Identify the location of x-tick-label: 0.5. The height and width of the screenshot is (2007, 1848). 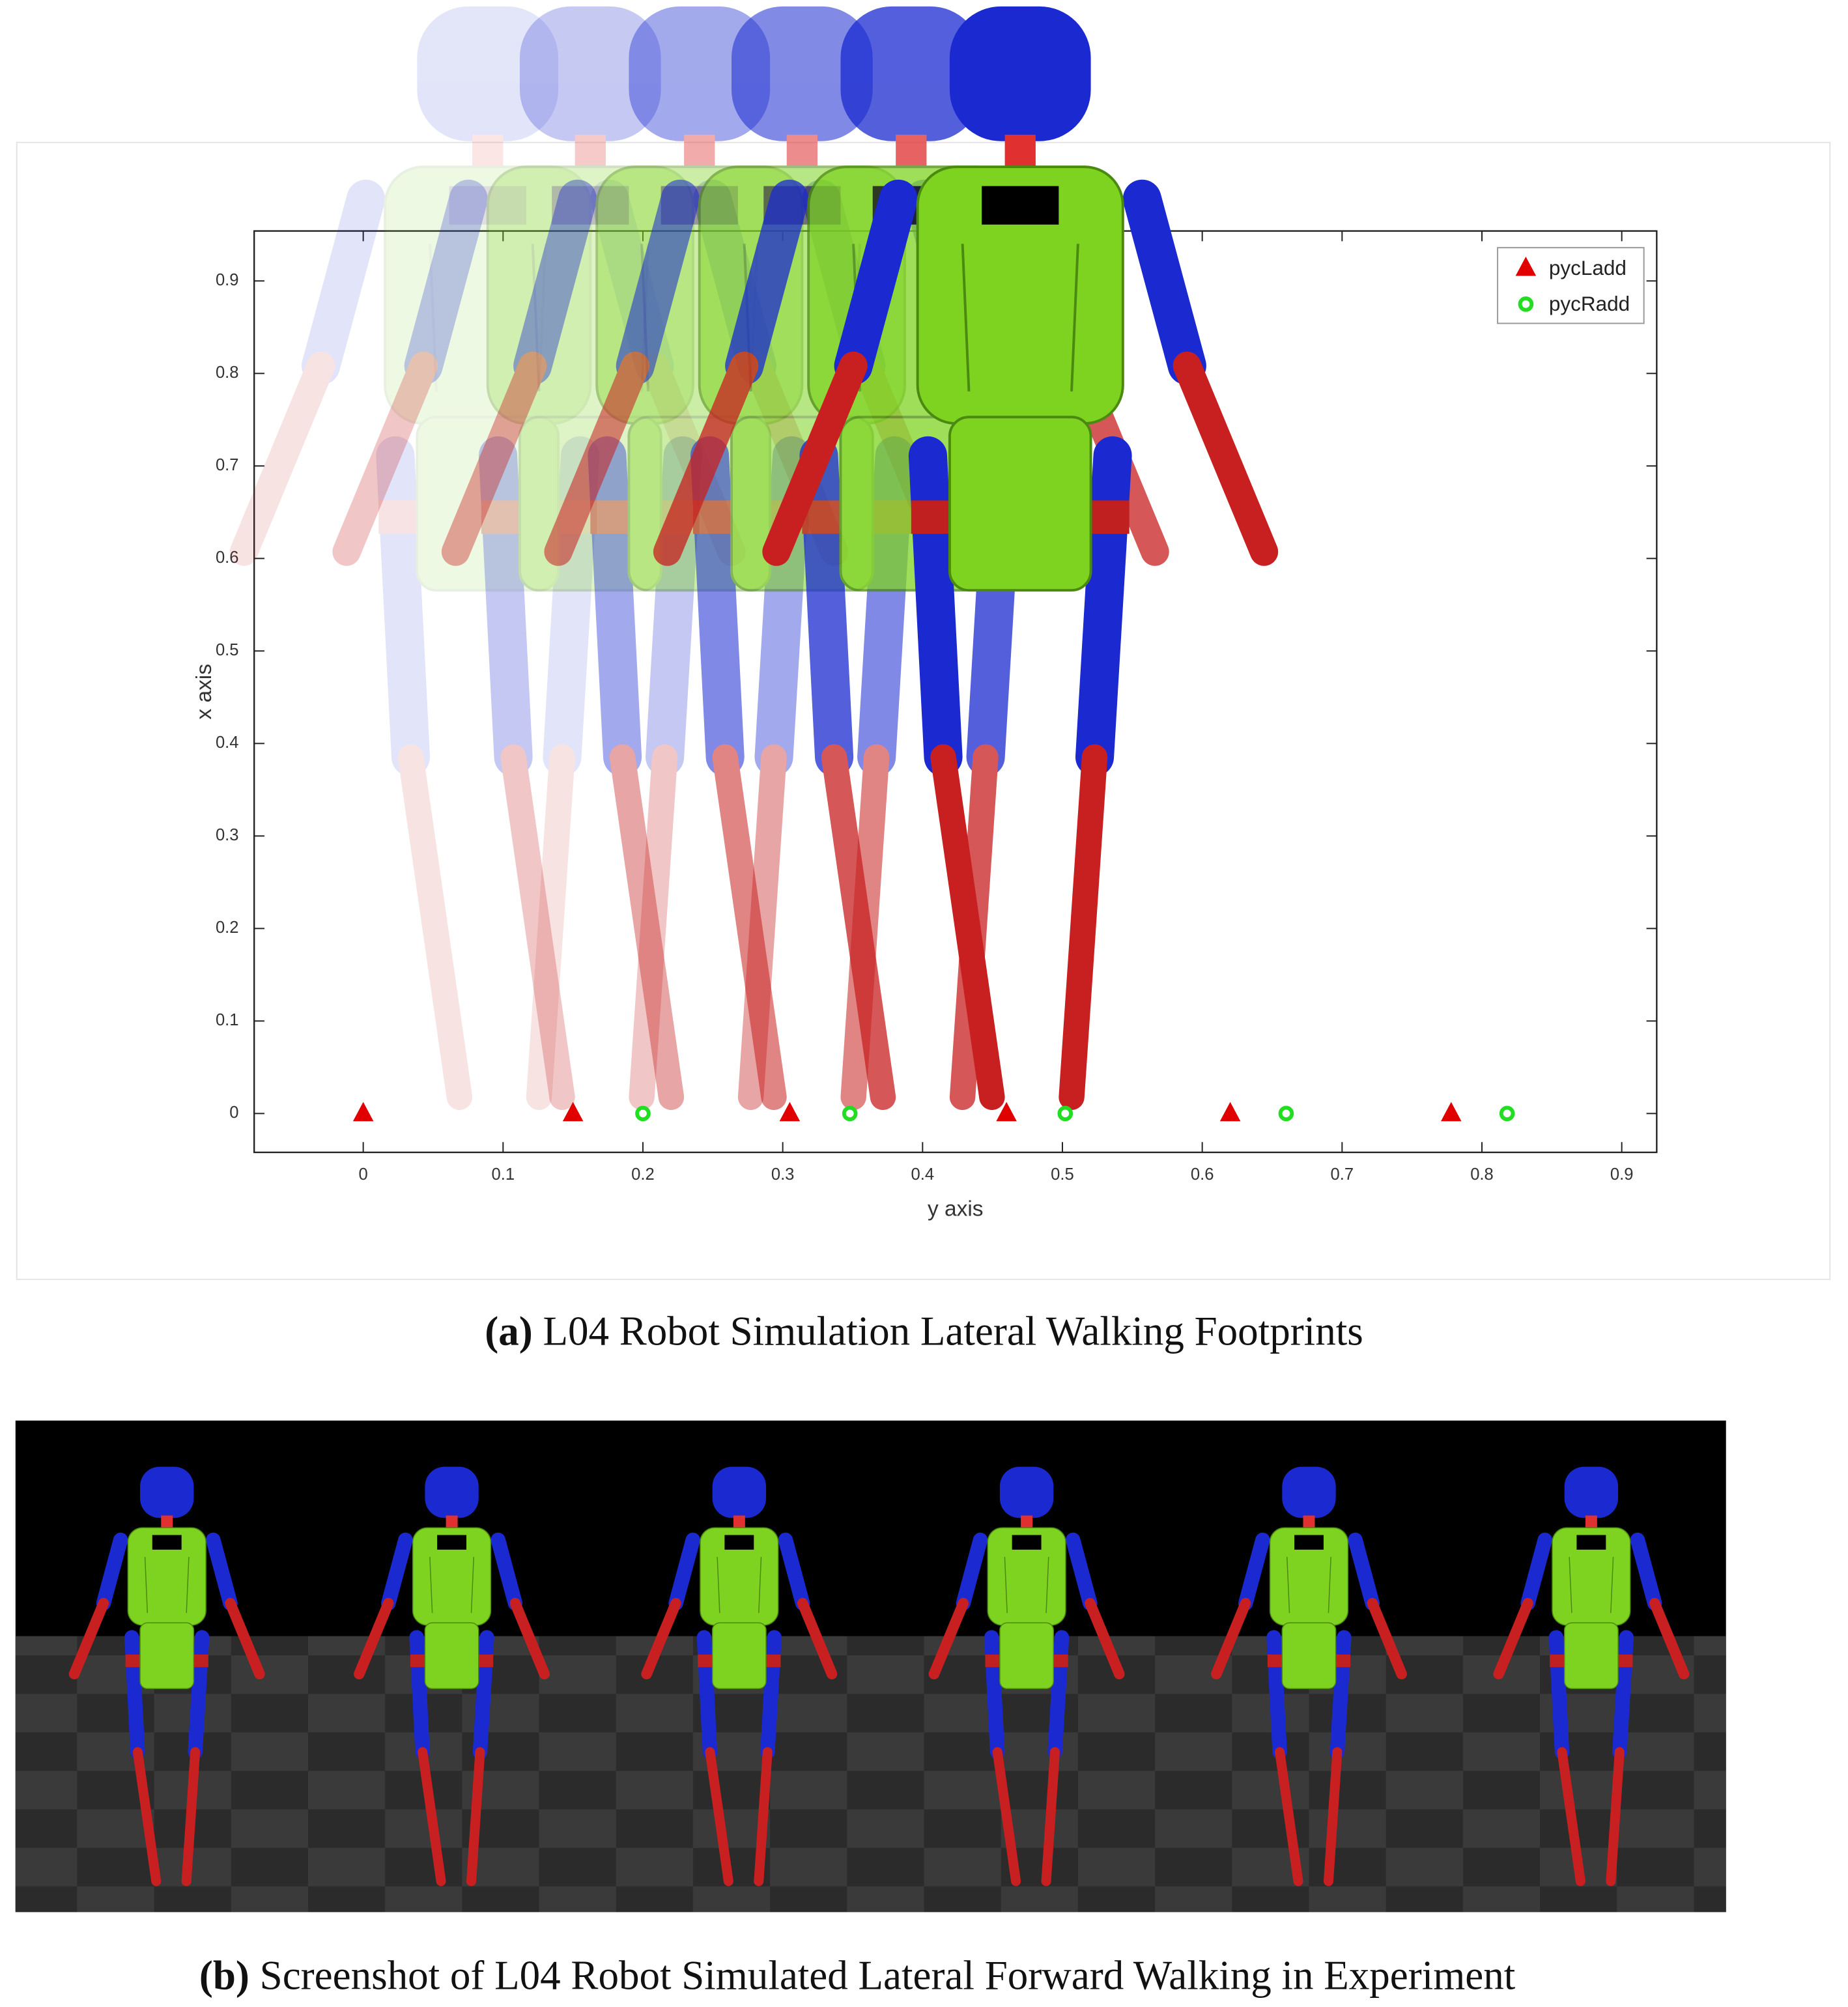
(1063, 1175).